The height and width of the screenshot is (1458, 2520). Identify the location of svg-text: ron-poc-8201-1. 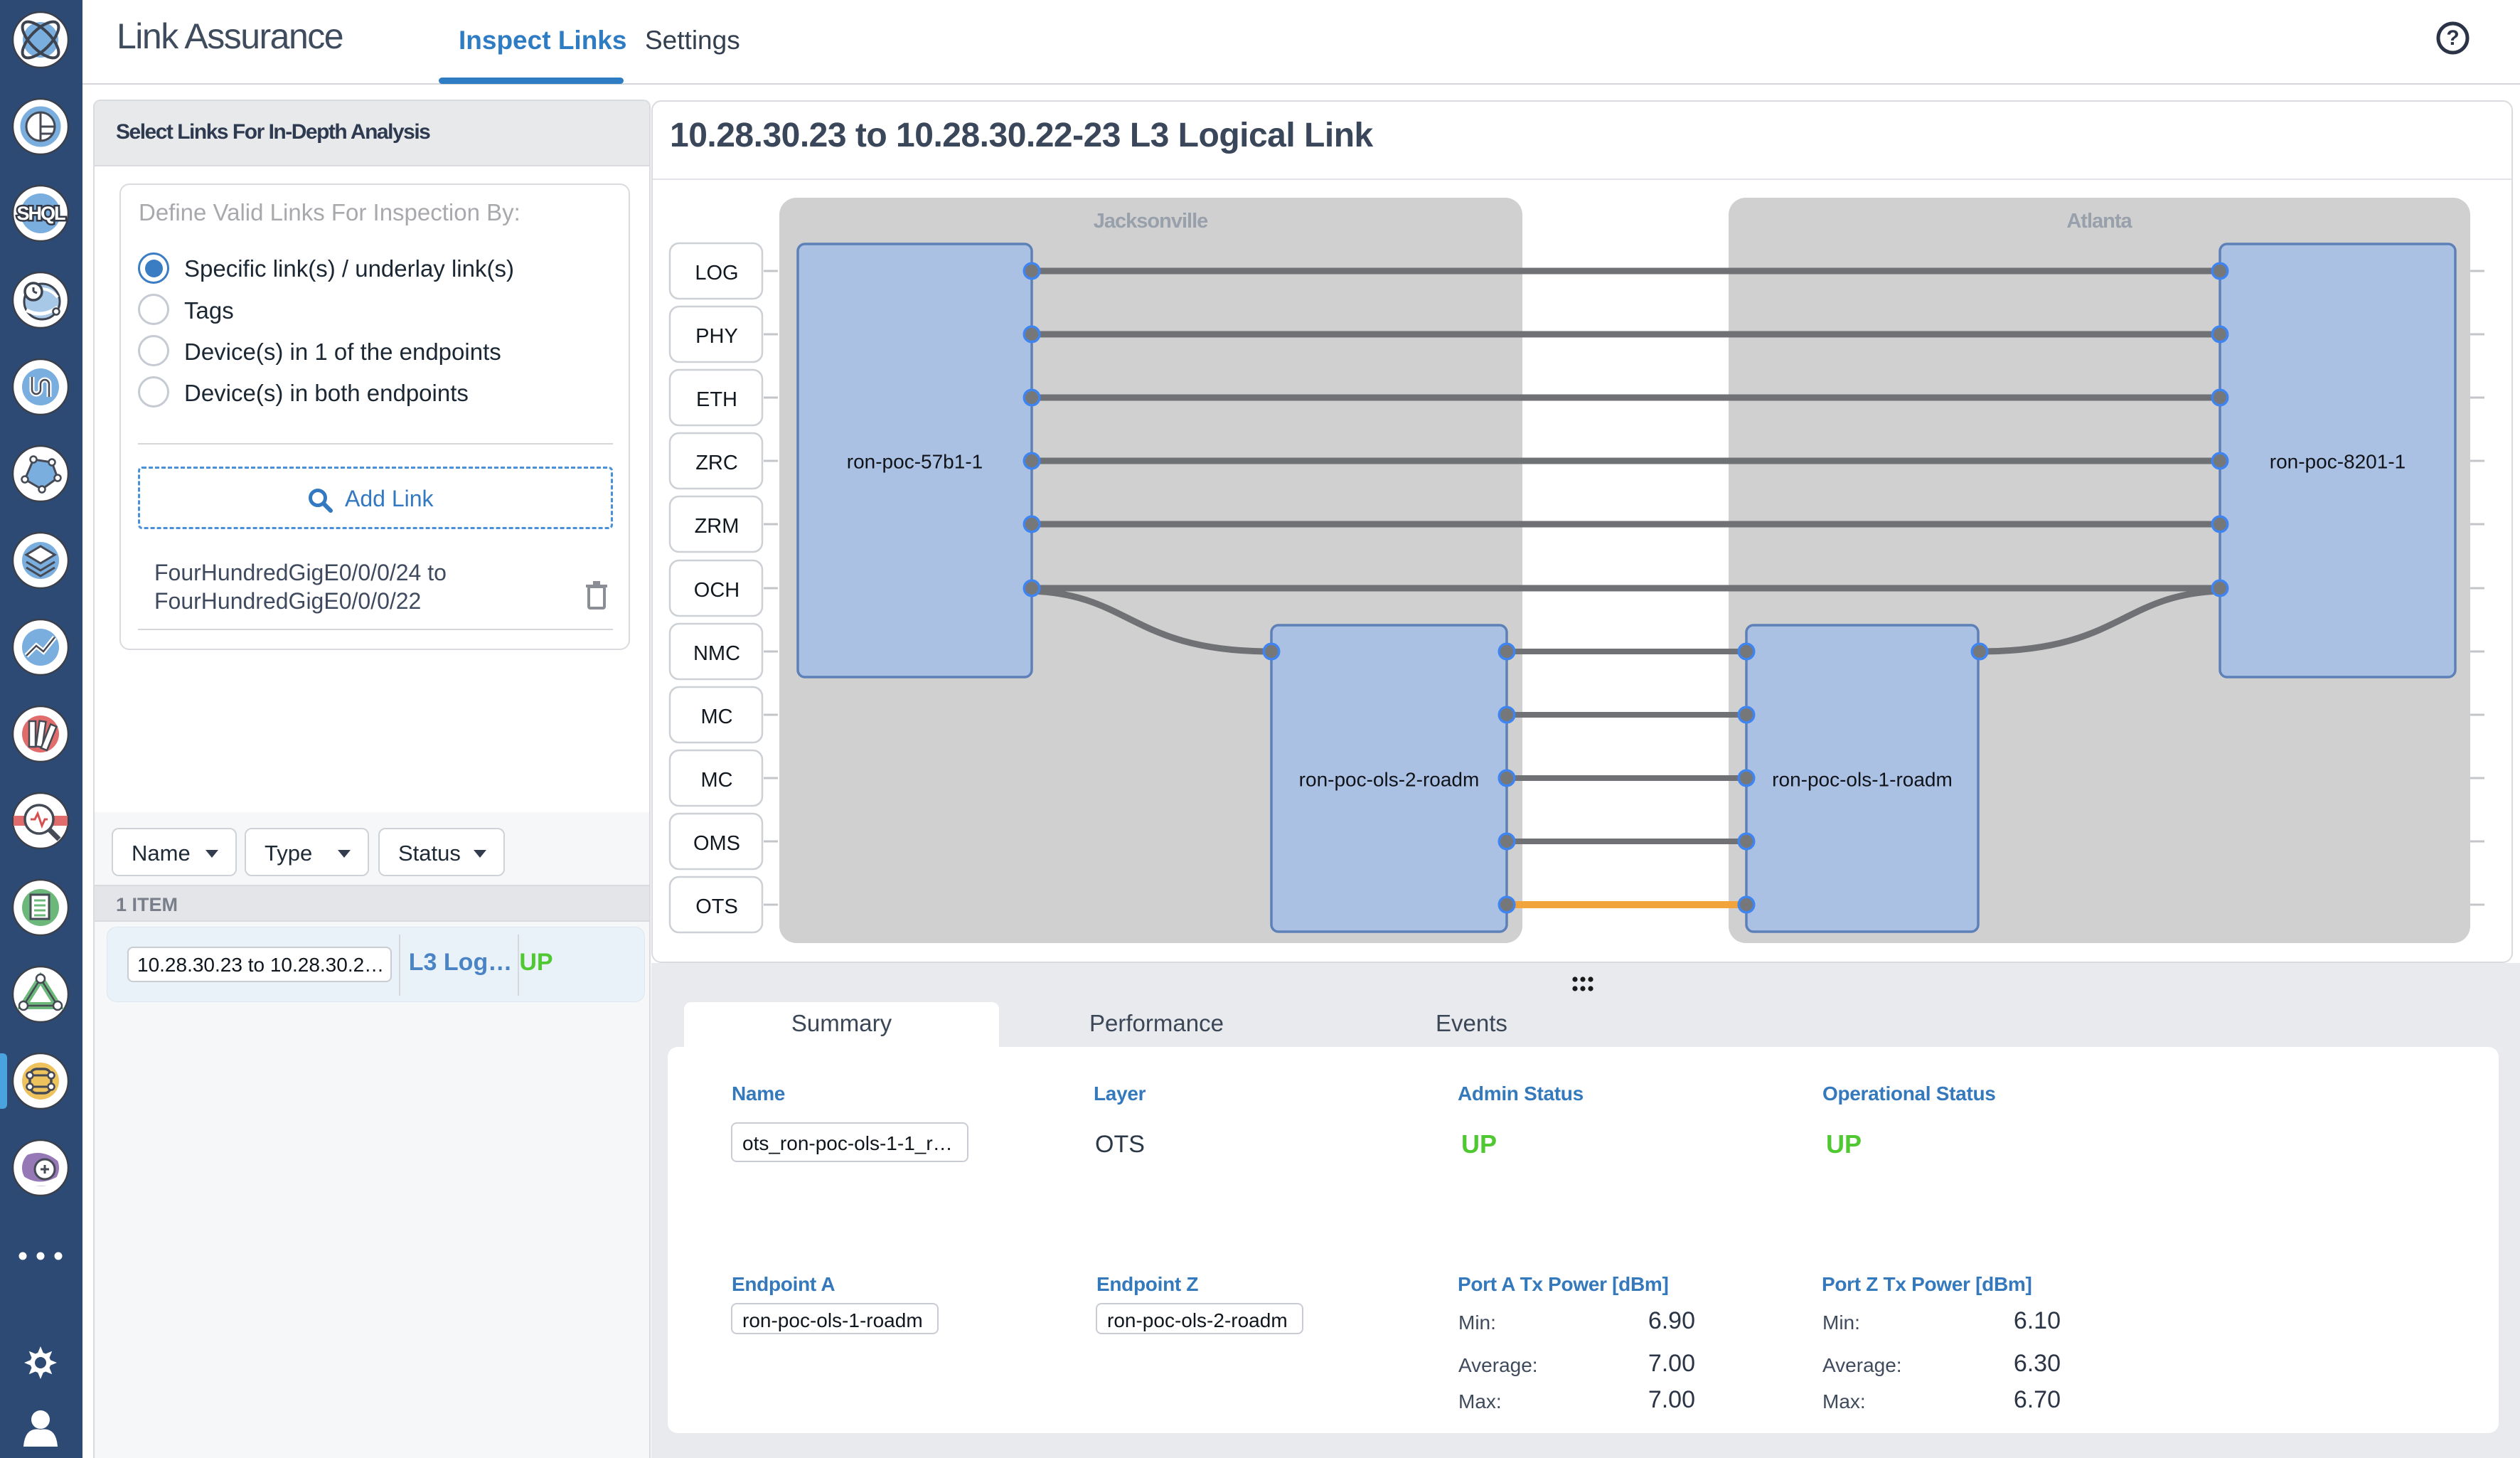
(2338, 462).